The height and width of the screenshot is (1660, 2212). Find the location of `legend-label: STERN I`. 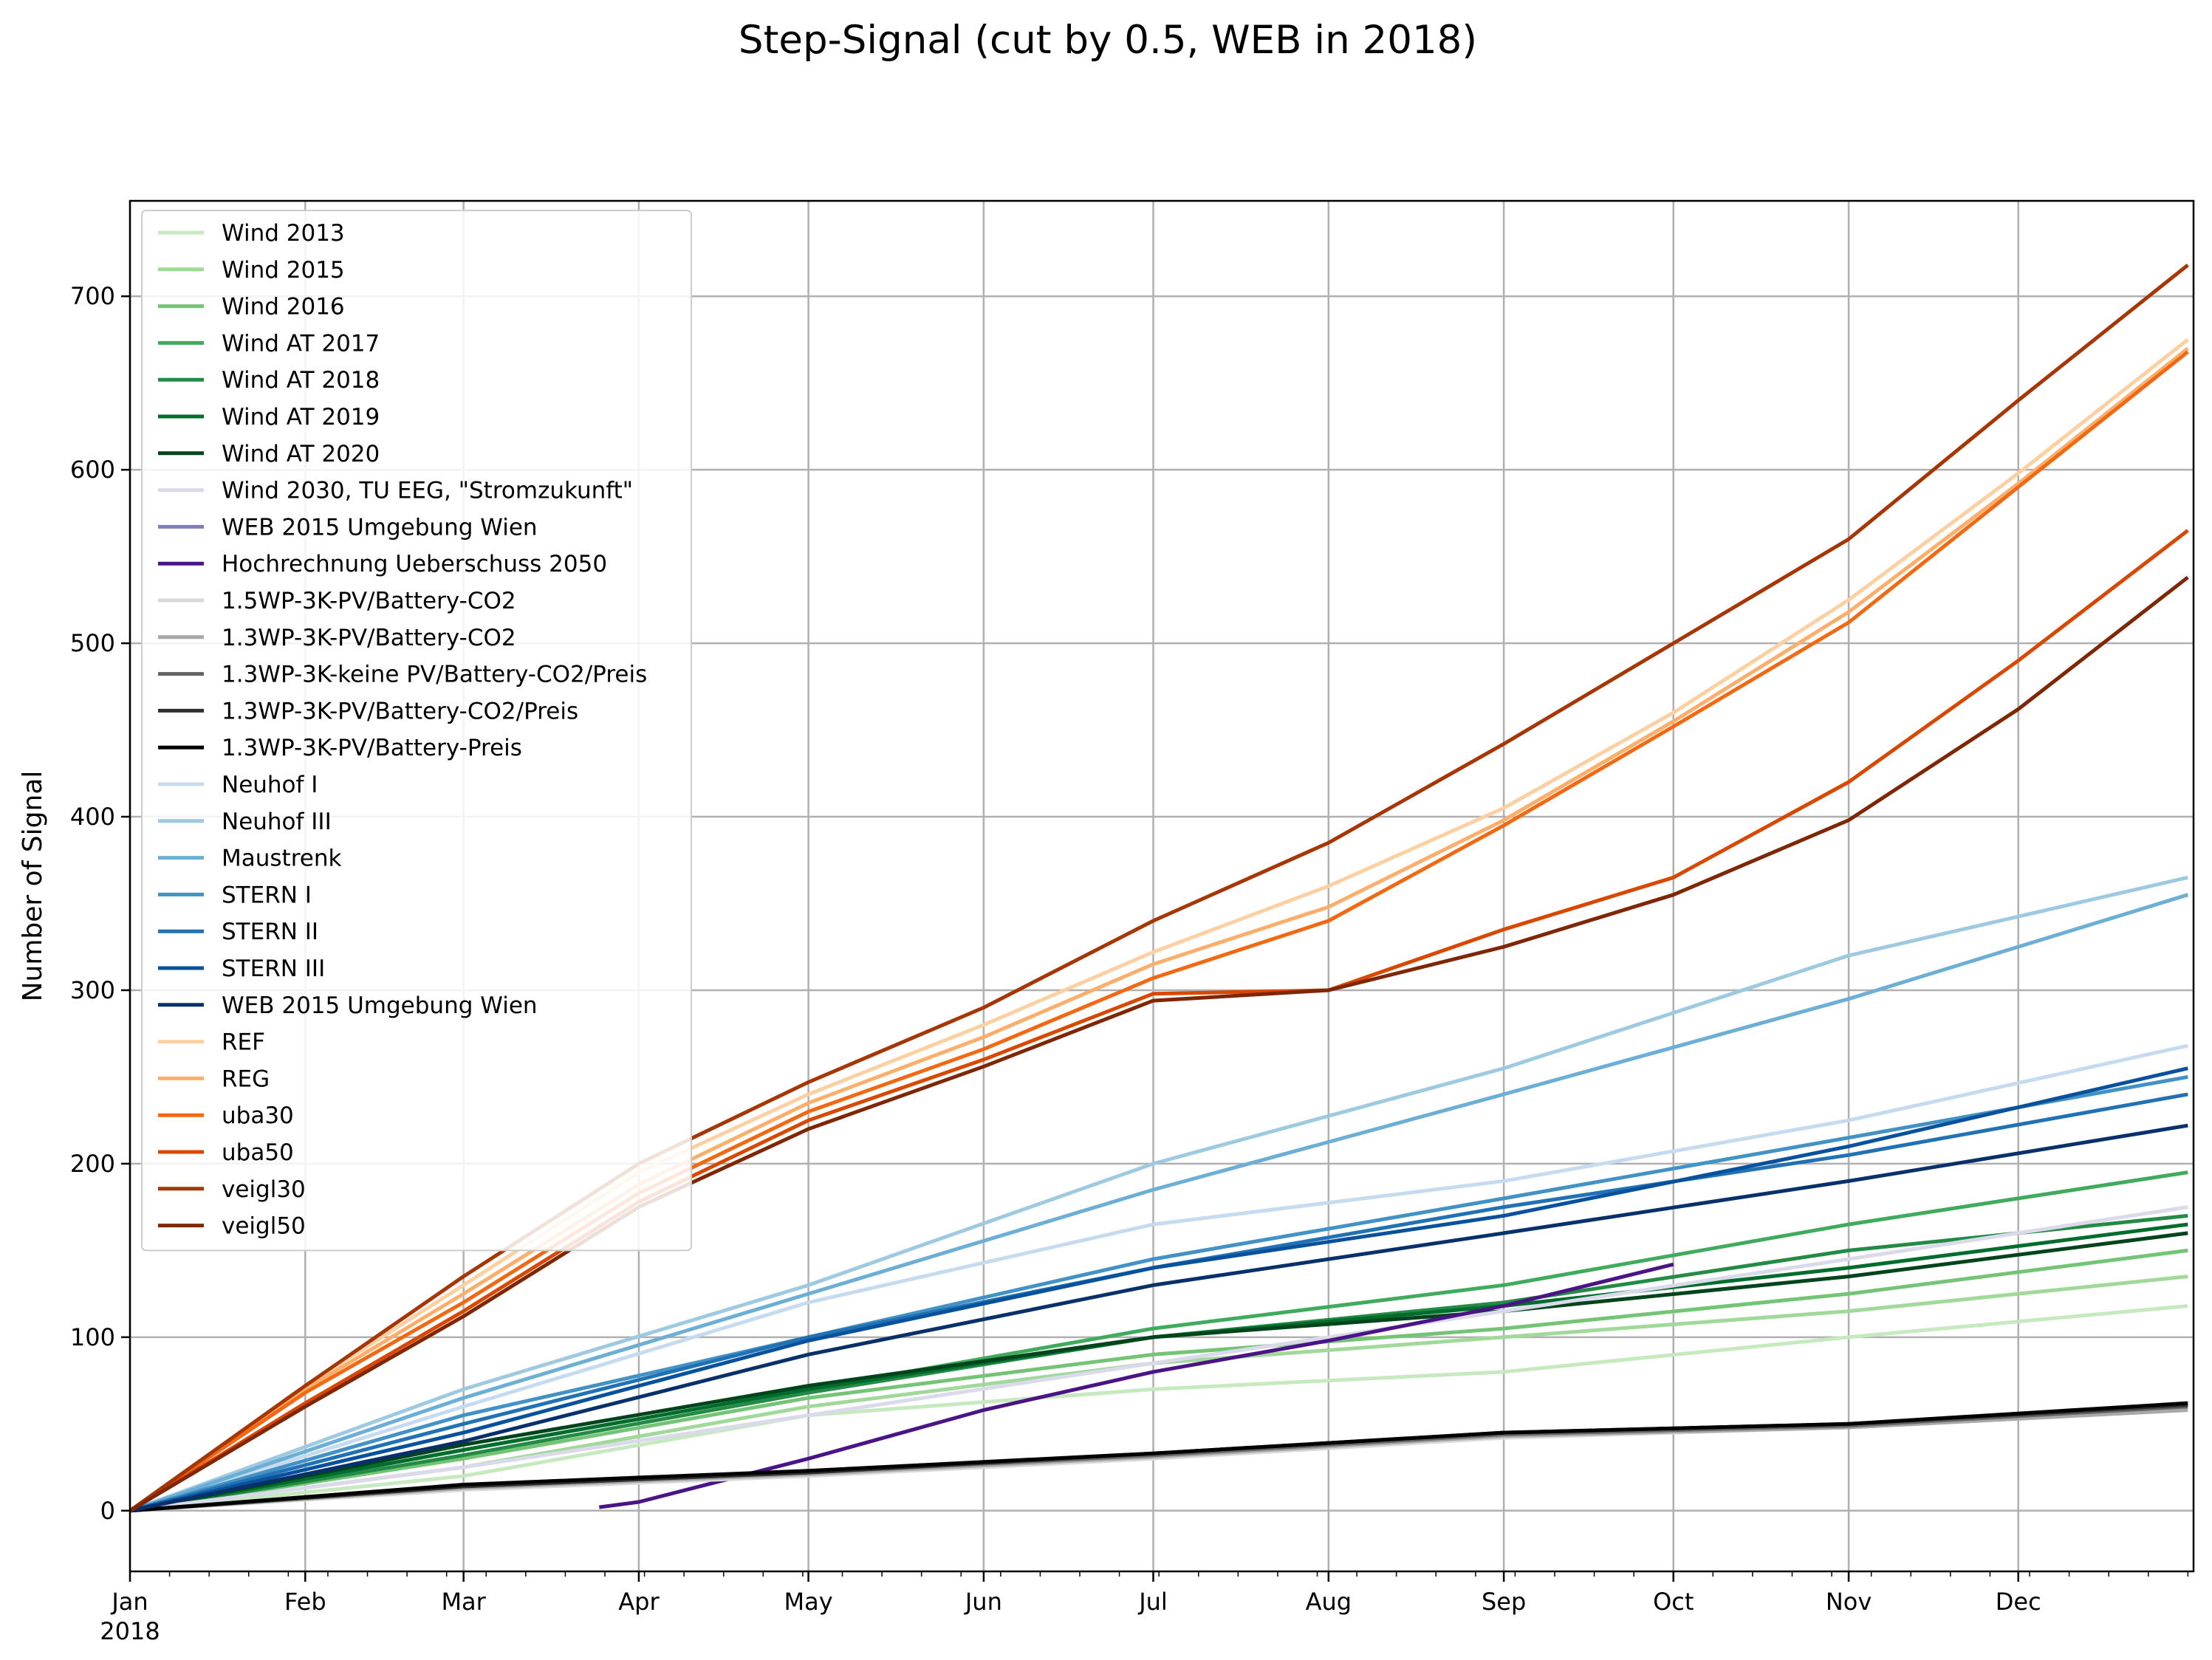

legend-label: STERN I is located at coordinates (267, 895).